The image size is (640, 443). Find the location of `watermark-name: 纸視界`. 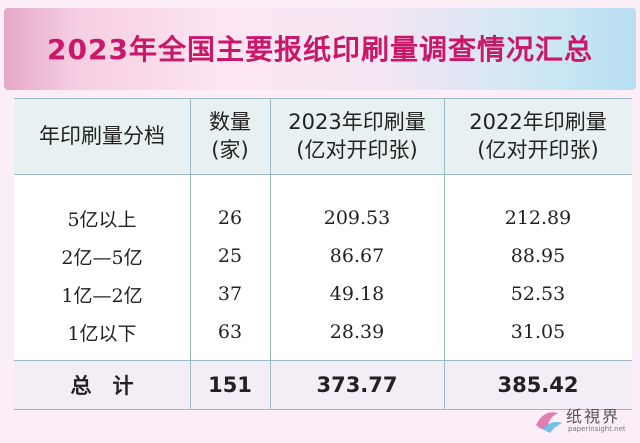

watermark-name: 纸視界 is located at coordinates (593, 416).